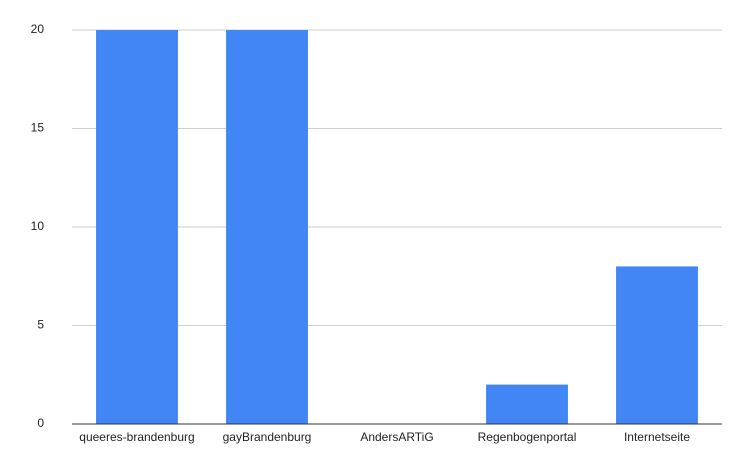  What do you see at coordinates (267, 437) in the screenshot?
I see `x-tick-label: gayBrandenburg` at bounding box center [267, 437].